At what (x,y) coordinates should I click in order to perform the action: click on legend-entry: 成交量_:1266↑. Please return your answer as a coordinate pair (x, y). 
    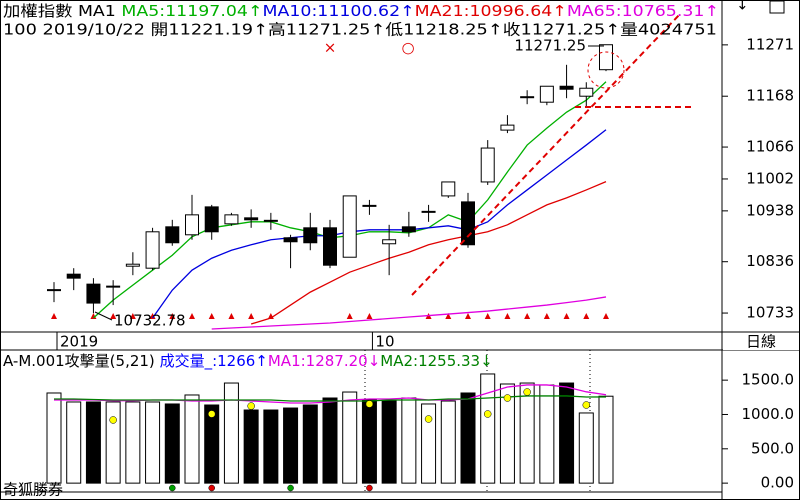
    Looking at the image, I should click on (214, 361).